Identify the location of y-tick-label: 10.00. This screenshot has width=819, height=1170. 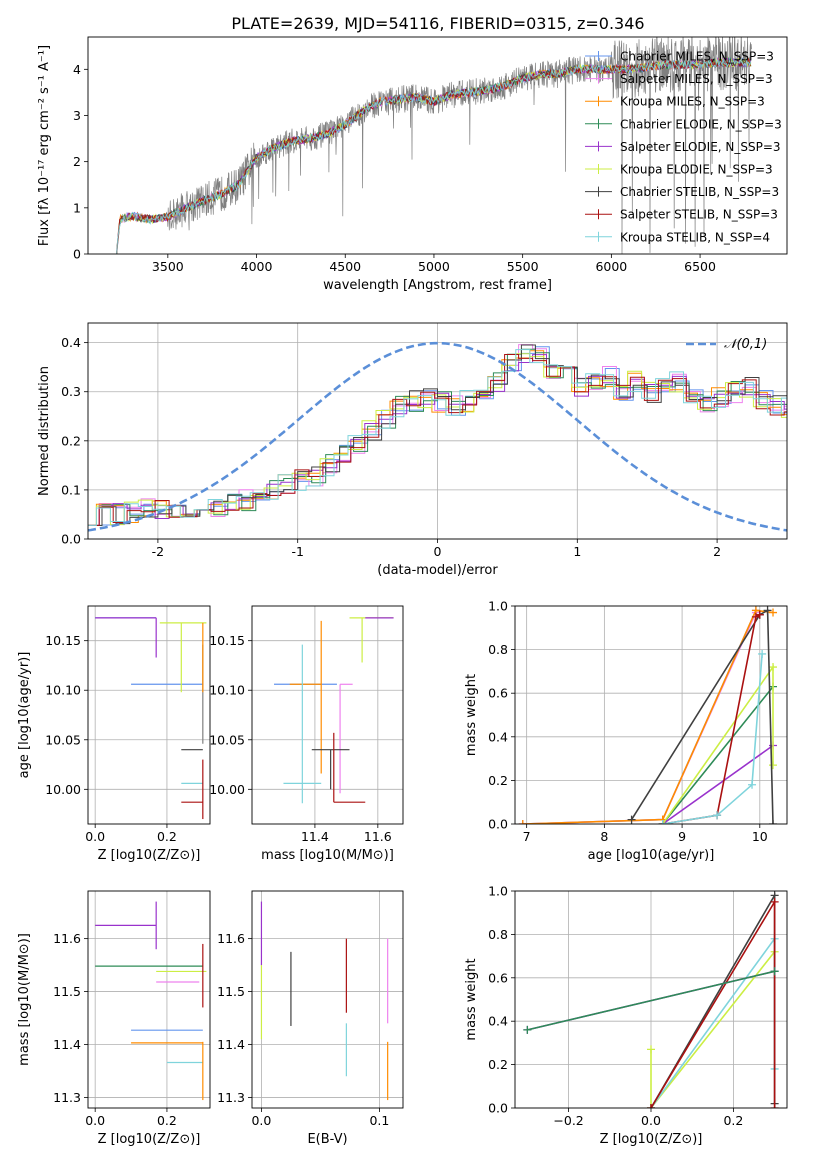
(227, 789).